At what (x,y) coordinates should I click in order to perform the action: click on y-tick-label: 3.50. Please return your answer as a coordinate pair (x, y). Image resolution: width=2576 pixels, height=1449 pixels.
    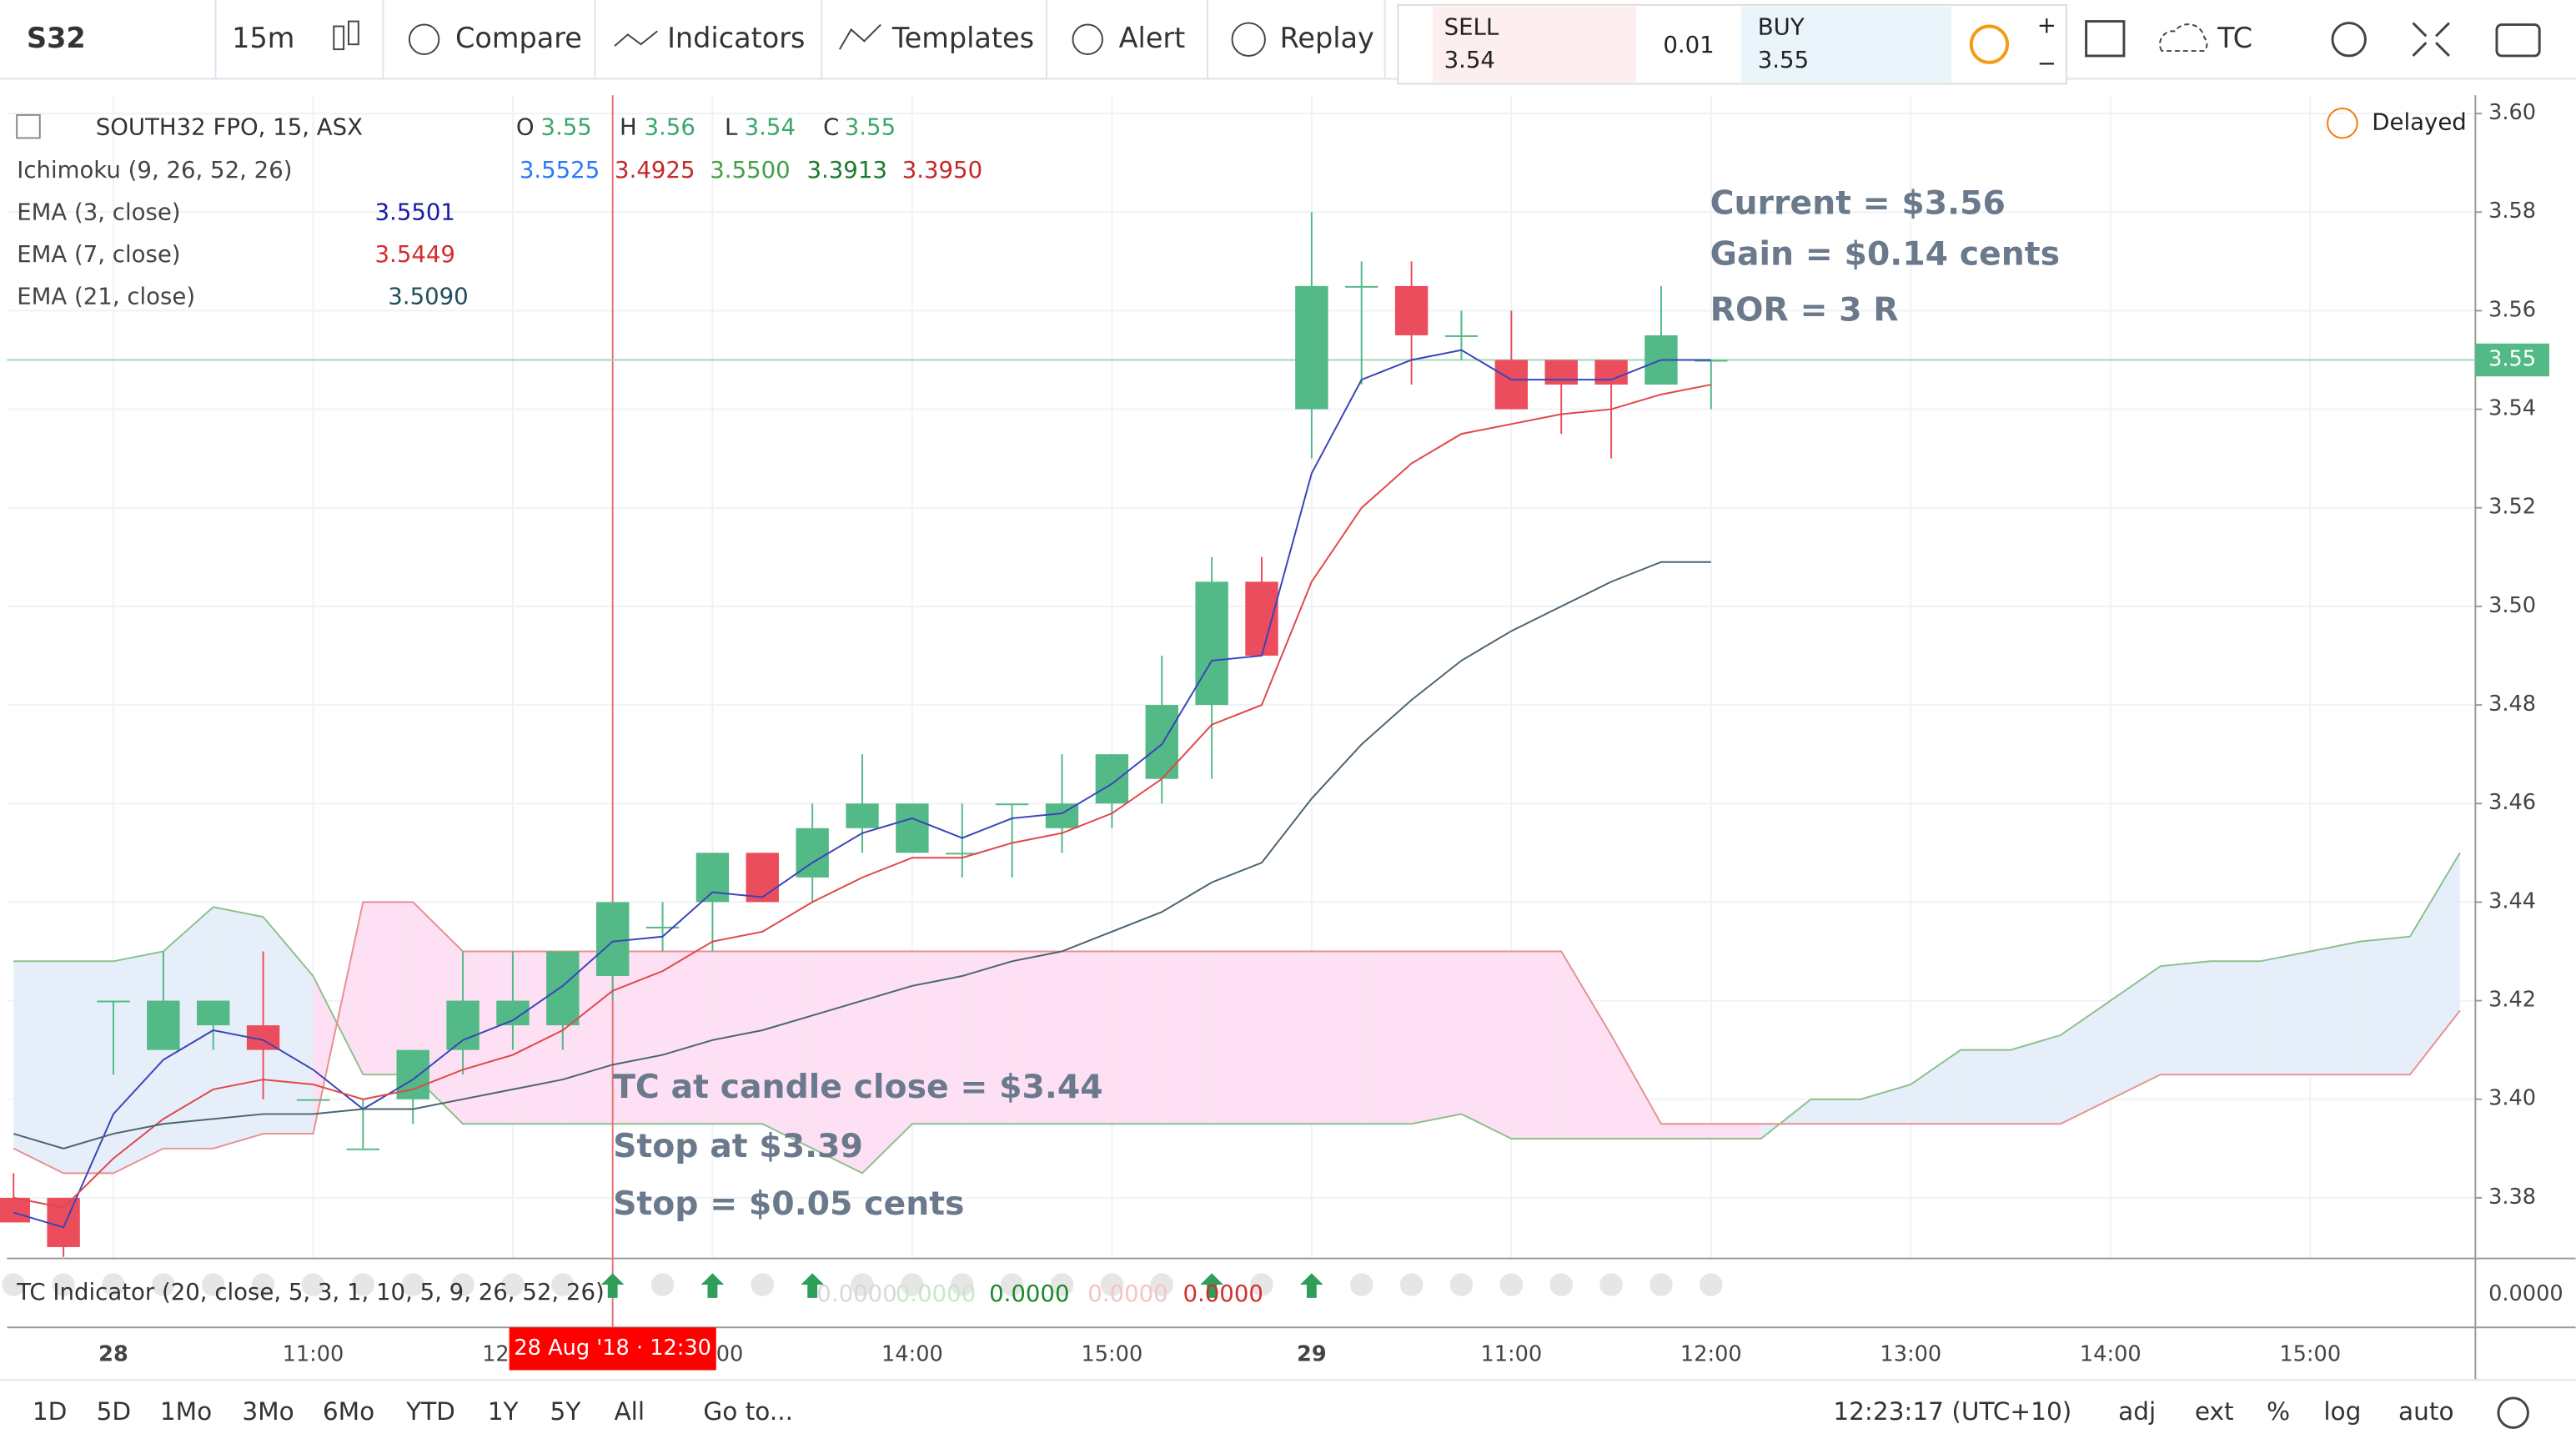
    Looking at the image, I should click on (2512, 605).